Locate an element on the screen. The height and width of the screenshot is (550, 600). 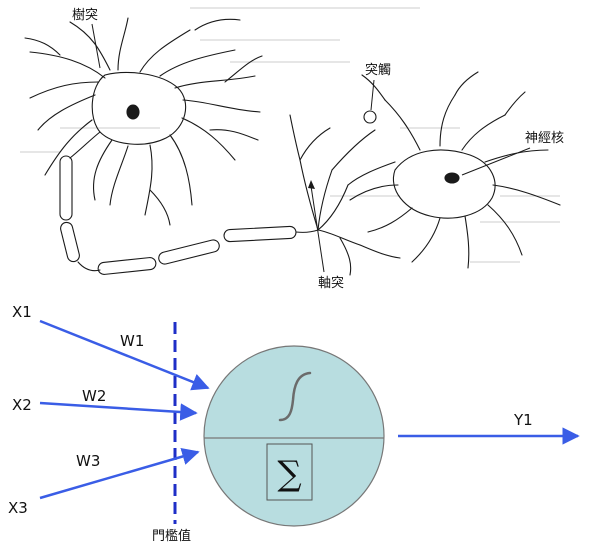
left-cell-body is located at coordinates (139, 108).